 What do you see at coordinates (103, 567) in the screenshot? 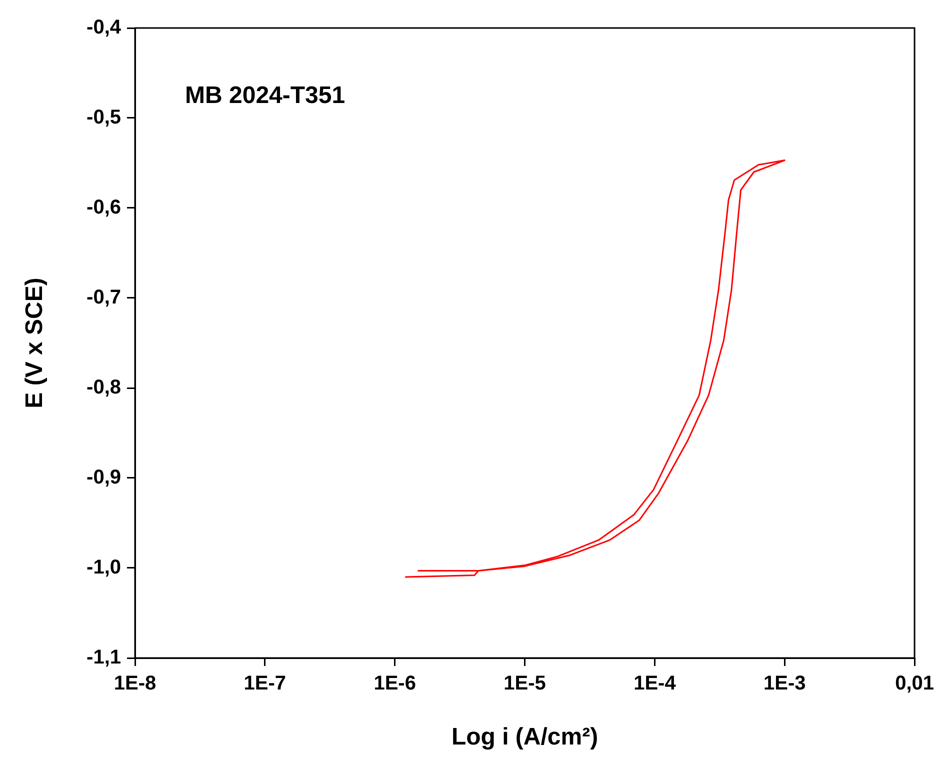
I see `y-tick-label: -1,0` at bounding box center [103, 567].